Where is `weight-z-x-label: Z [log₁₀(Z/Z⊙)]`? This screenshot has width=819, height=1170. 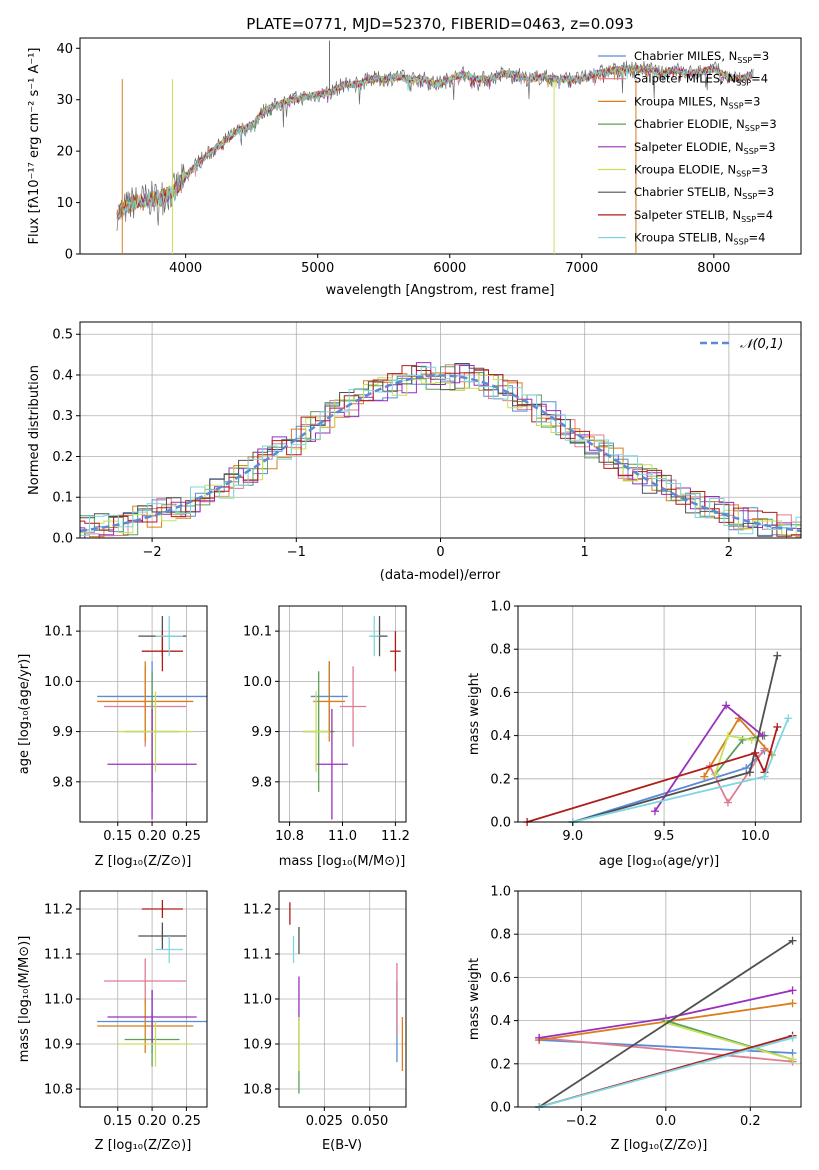
weight-z-x-label: Z [log₁₀(Z/Z⊙)] is located at coordinates (659, 1145).